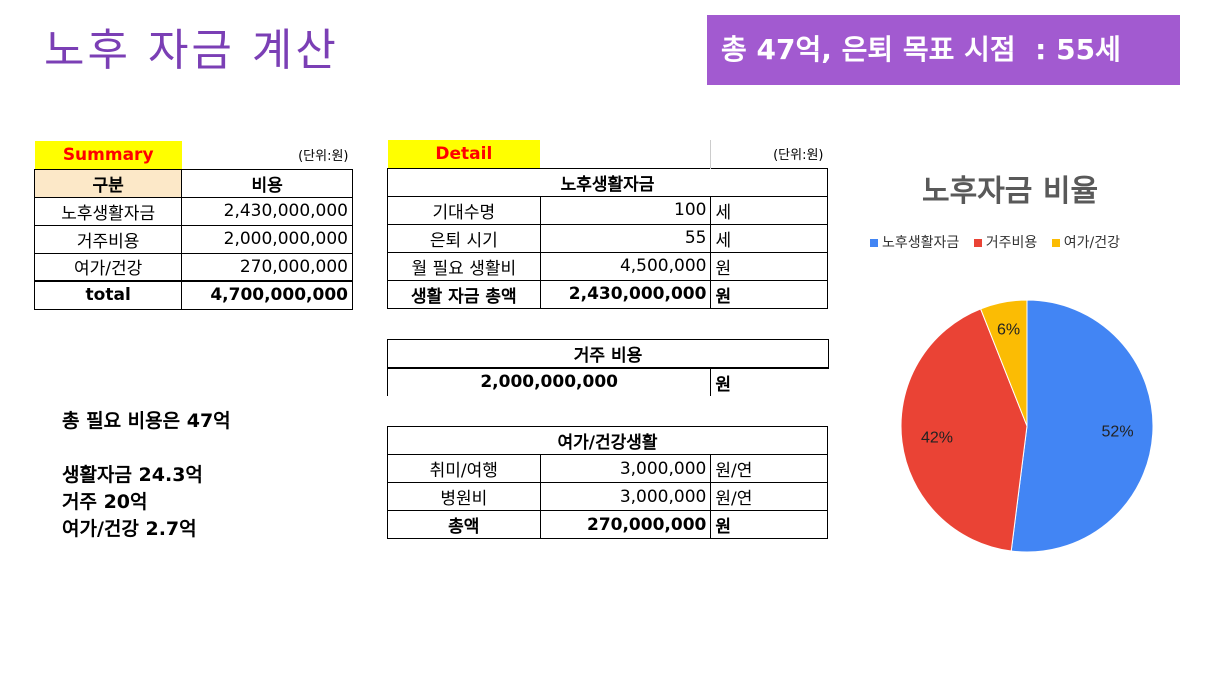 This screenshot has height=684, width=1216. What do you see at coordinates (937, 437) in the screenshot?
I see `pie-data-label: 42%` at bounding box center [937, 437].